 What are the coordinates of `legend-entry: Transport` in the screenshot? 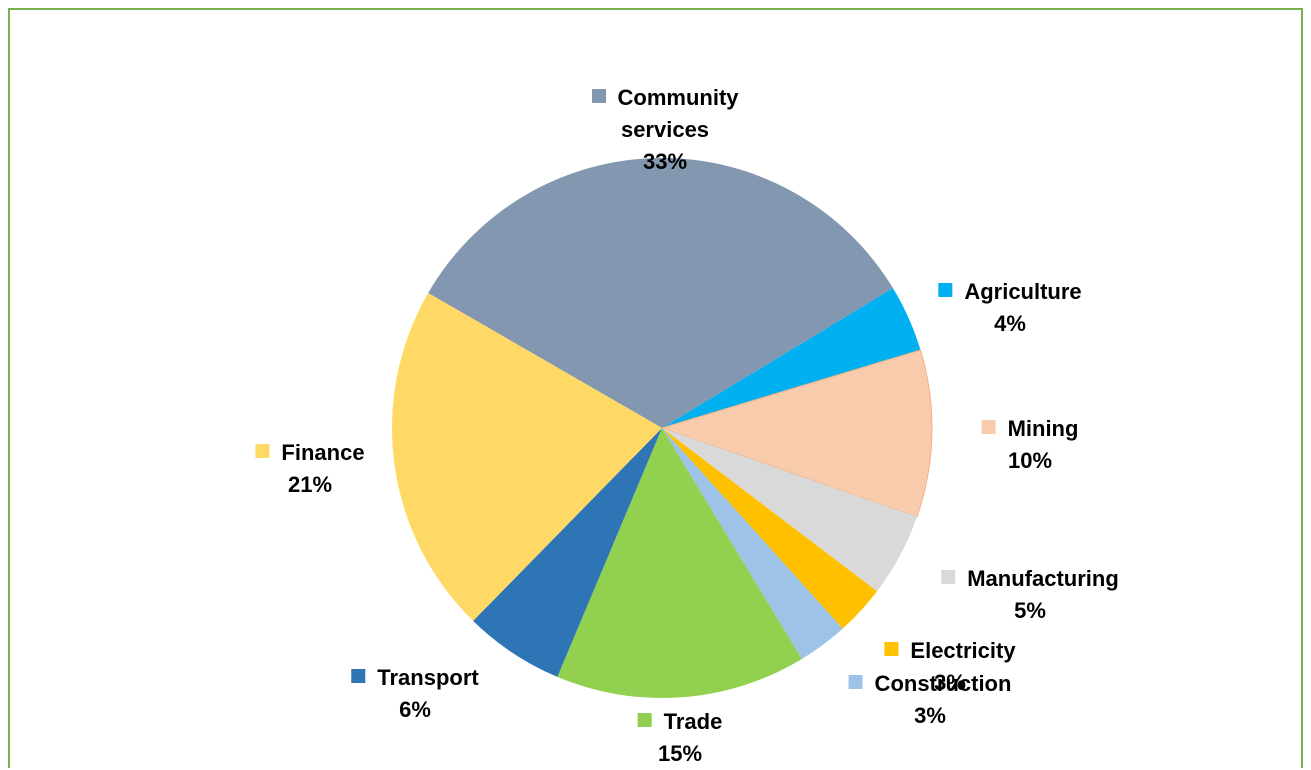 It's located at (415, 678).